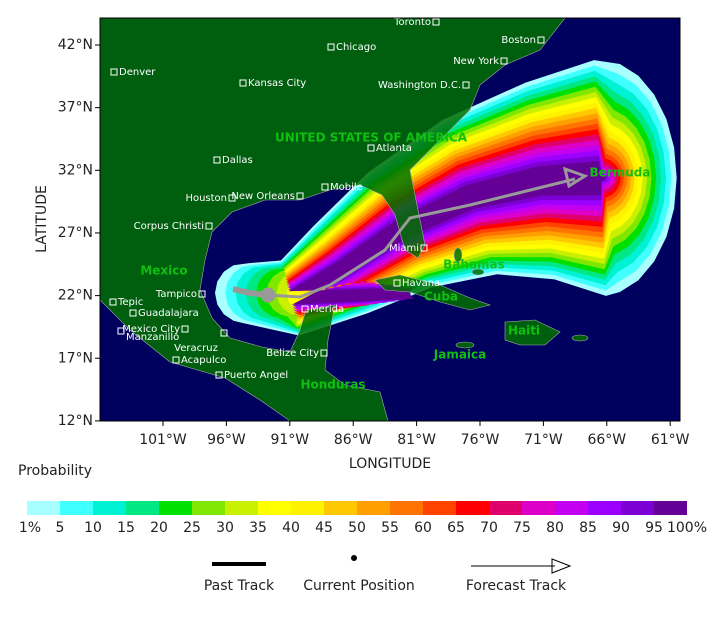 This screenshot has width=720, height=629. Describe the element at coordinates (606, 440) in the screenshot. I see `x-tick-label: 66°W` at that location.